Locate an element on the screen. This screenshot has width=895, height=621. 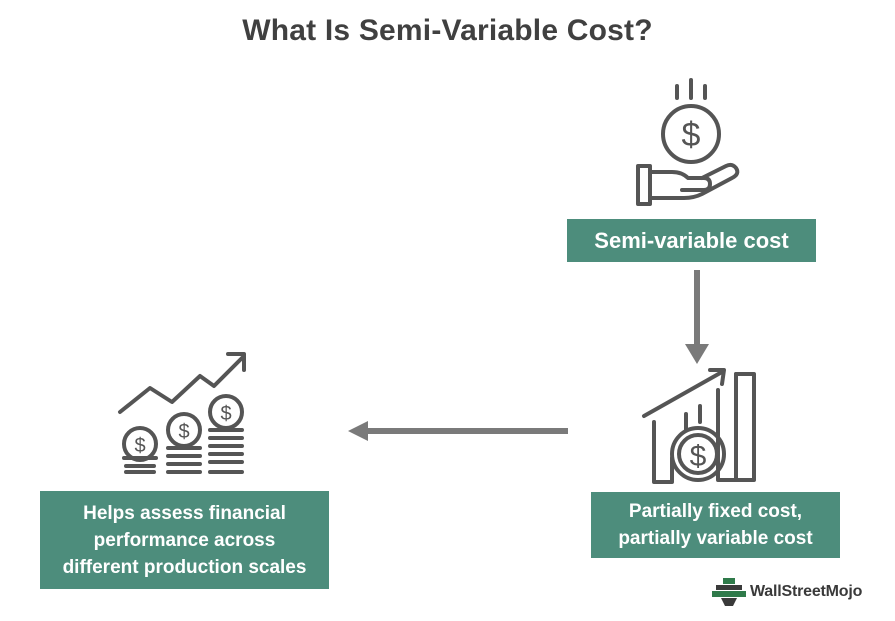
page-title: What Is Semi-Variable Cost? is located at coordinates (447, 30).